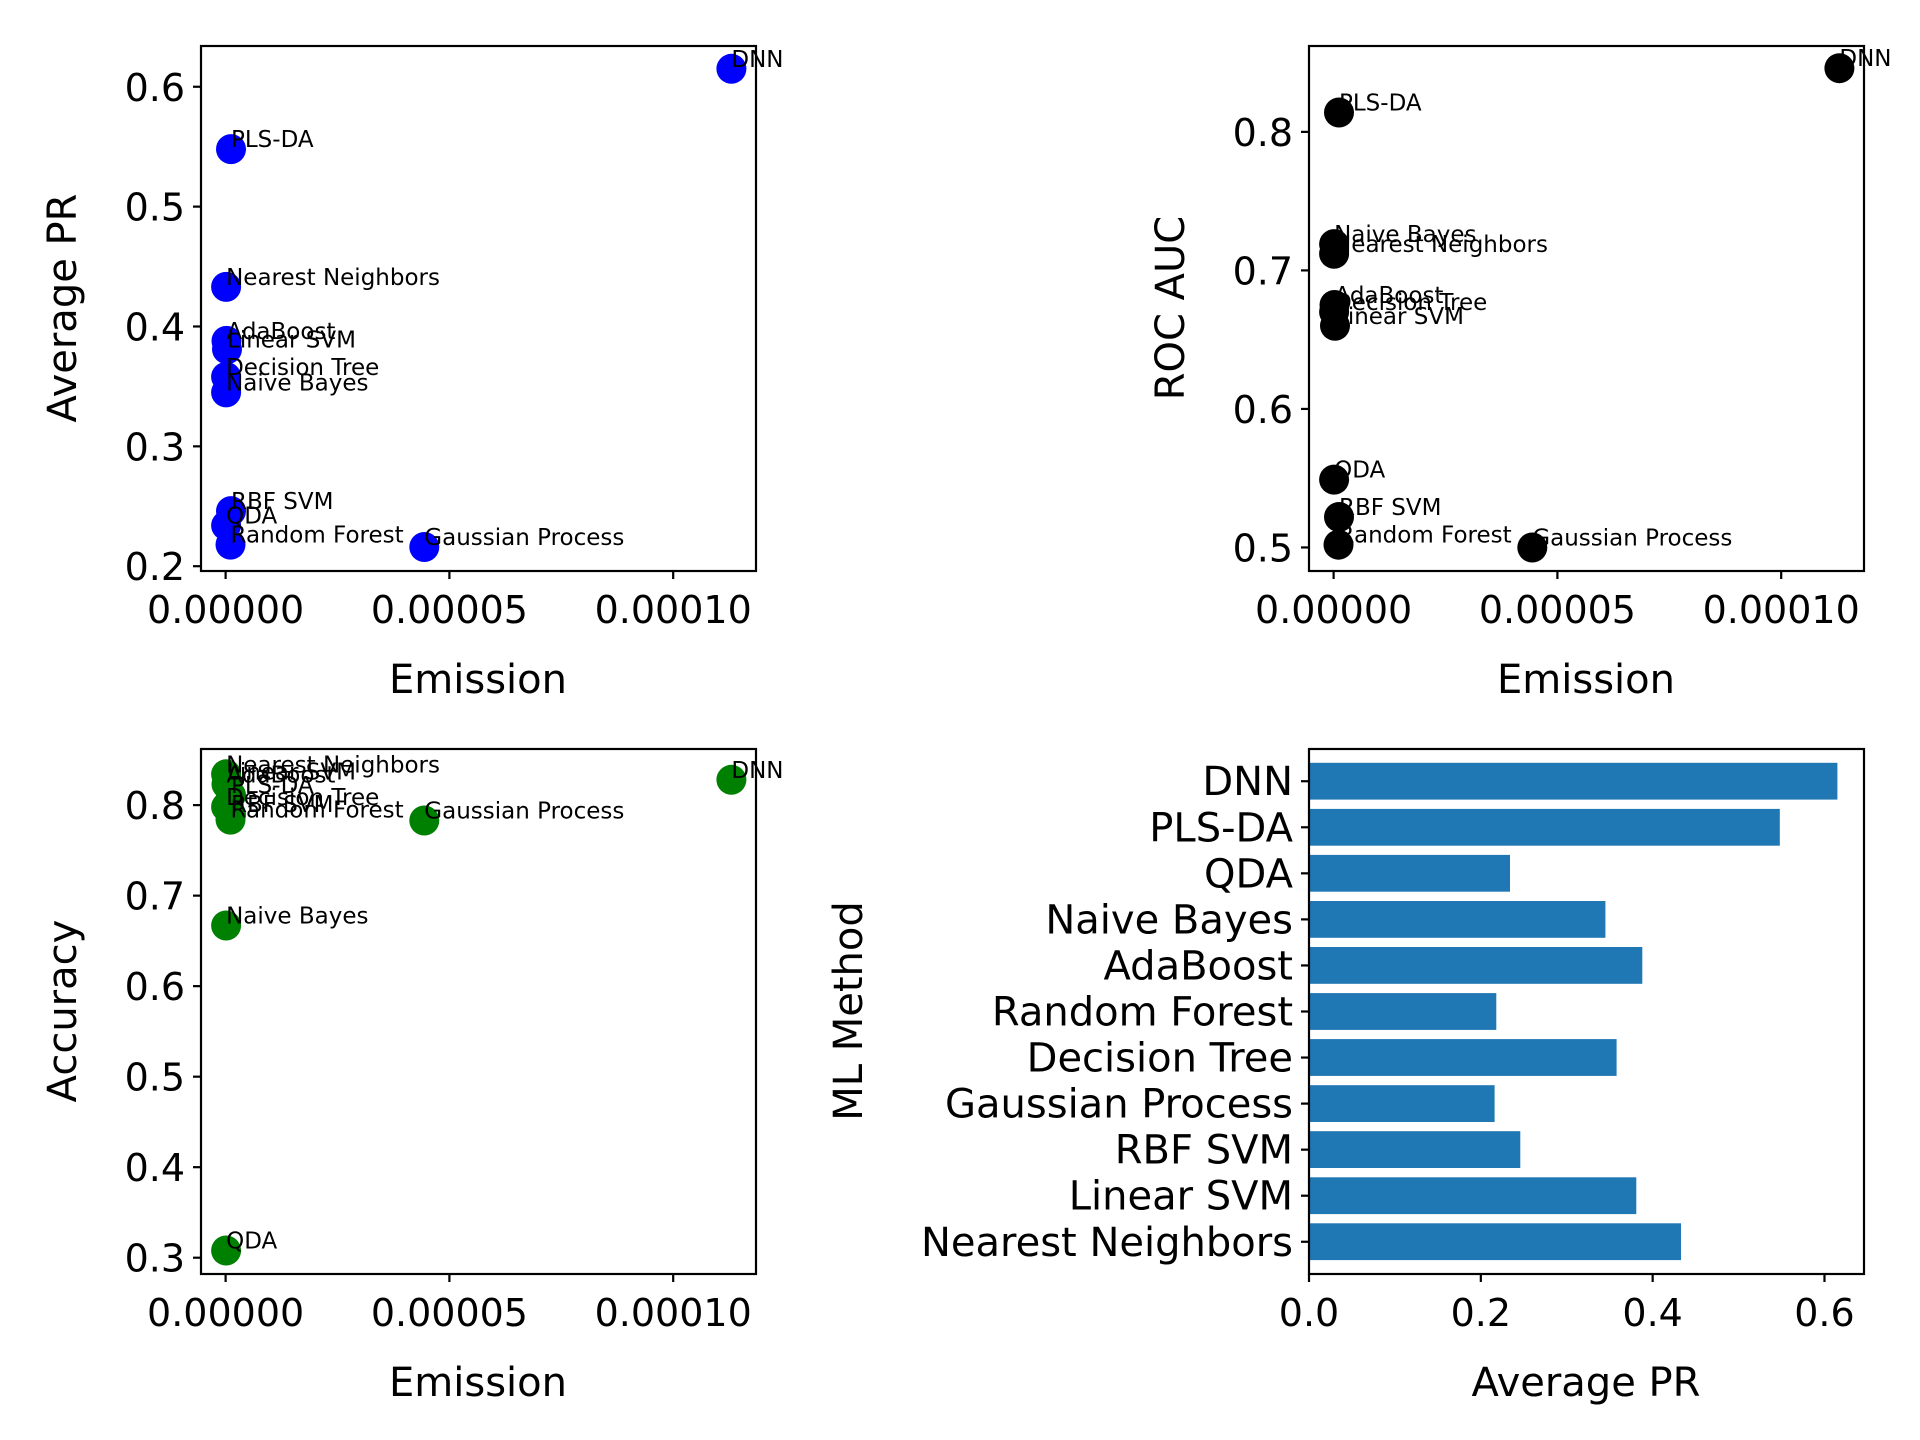 The height and width of the screenshot is (1440, 1920). What do you see at coordinates (1495, 1242) in the screenshot?
I see `bars-bar-nearest-neighbors` at bounding box center [1495, 1242].